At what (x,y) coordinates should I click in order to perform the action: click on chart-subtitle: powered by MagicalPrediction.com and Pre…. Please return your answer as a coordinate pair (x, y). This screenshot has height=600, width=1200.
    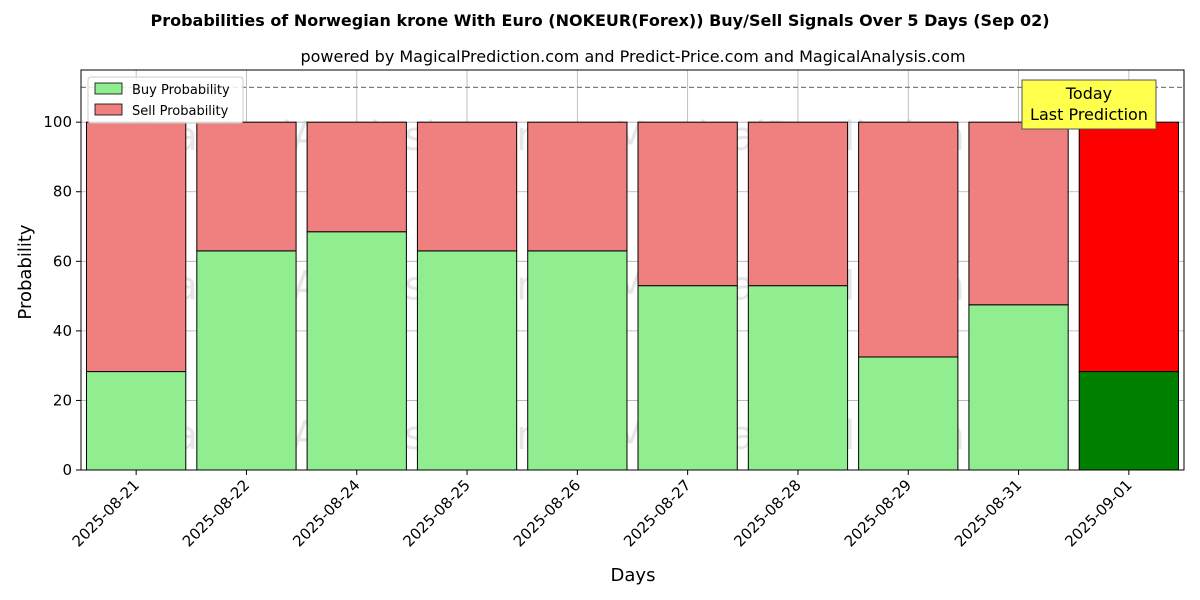
    Looking at the image, I should click on (632, 56).